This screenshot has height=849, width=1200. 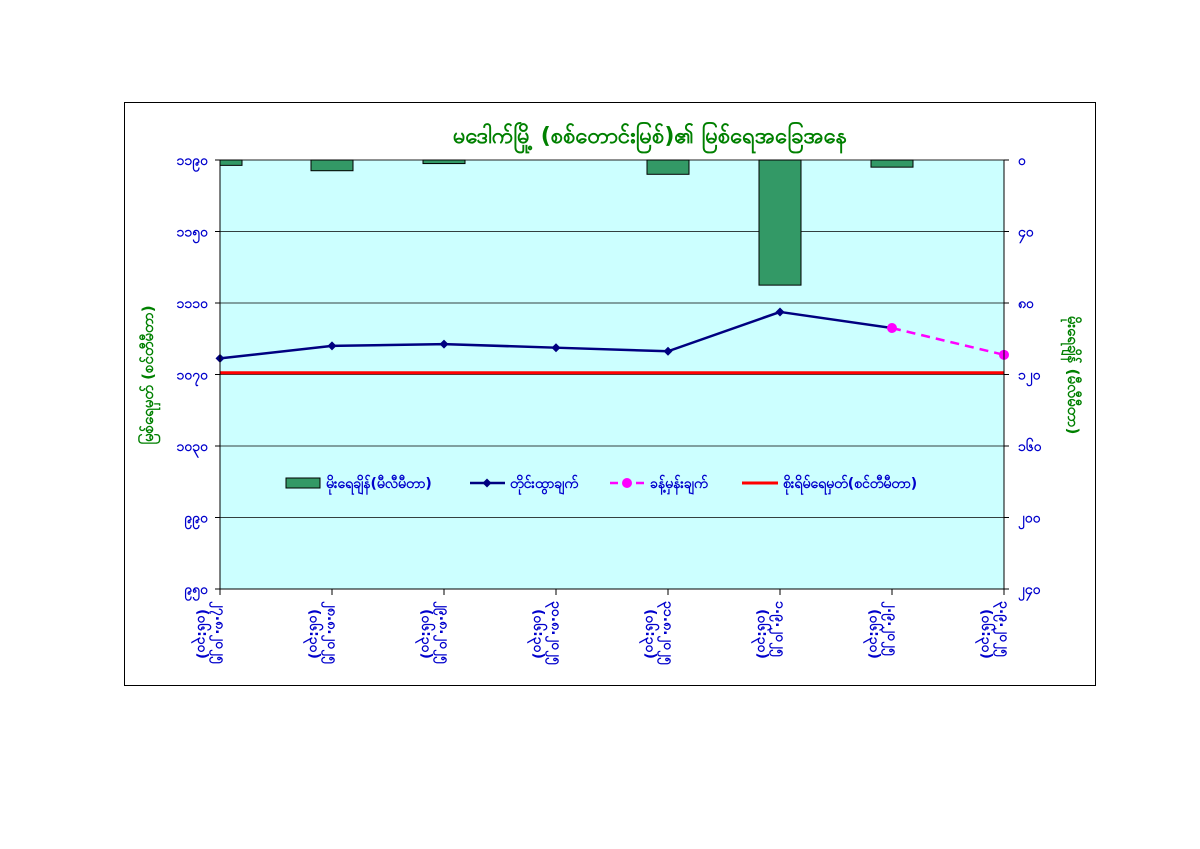 I want to click on forecast-bridge-line, so click(x=836, y=320).